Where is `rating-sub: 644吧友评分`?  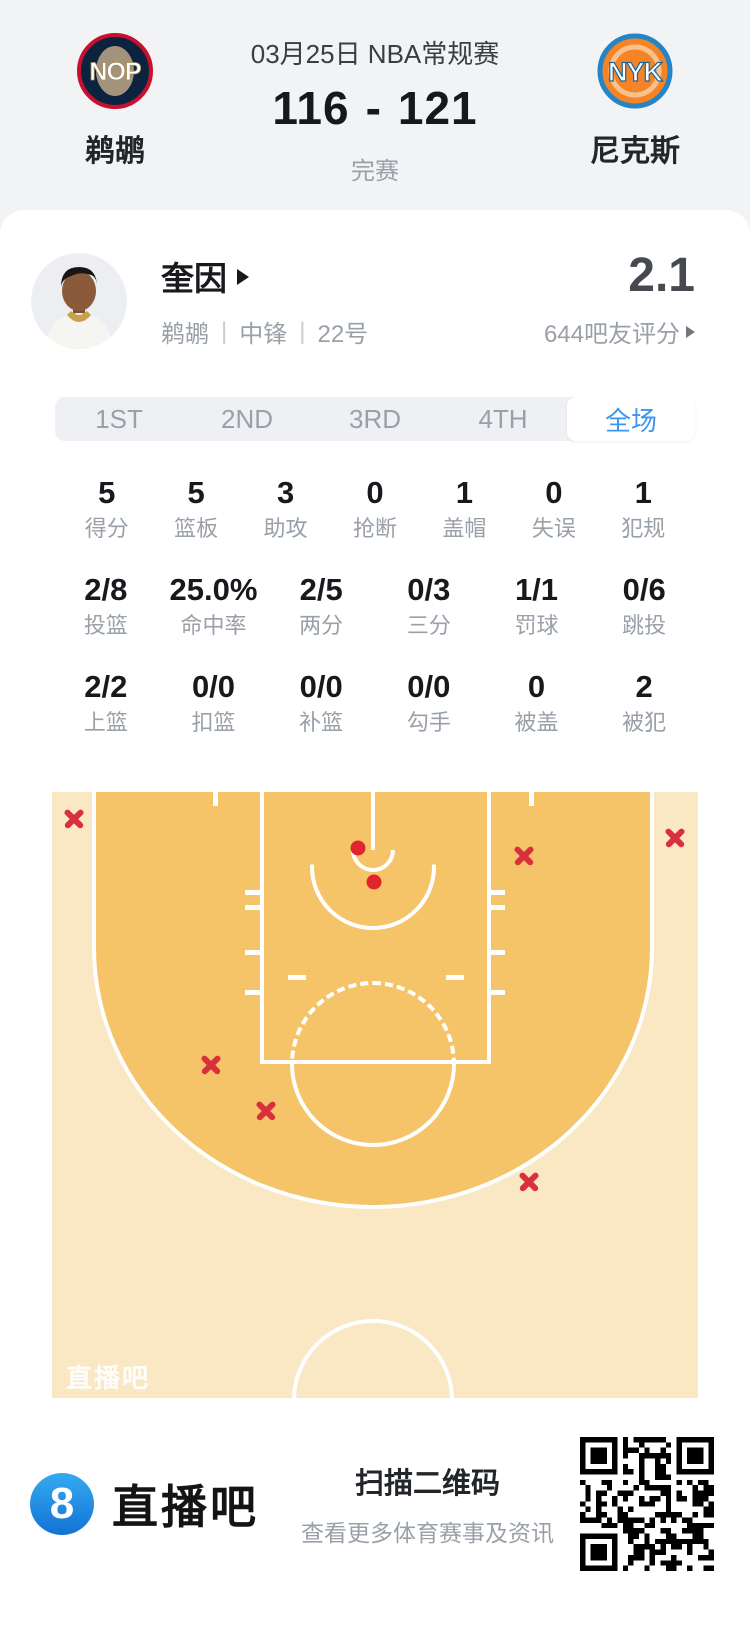 rating-sub: 644吧友评分 is located at coordinates (619, 331).